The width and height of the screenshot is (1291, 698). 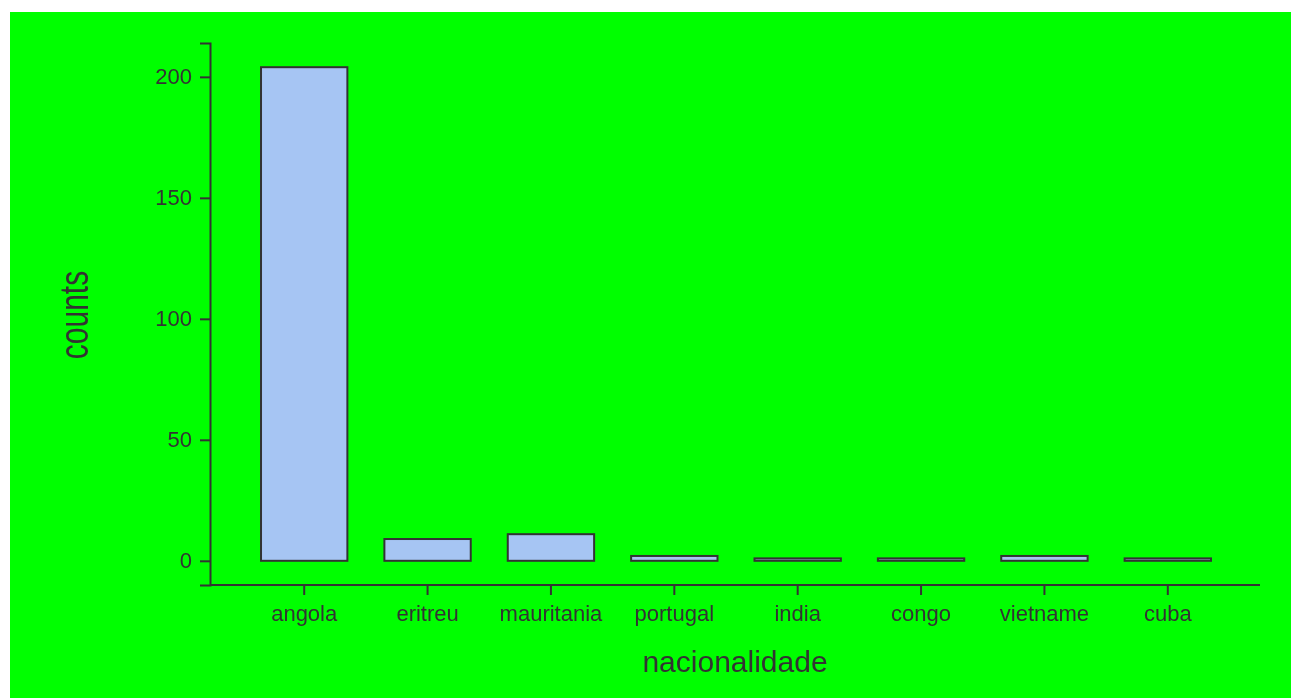 What do you see at coordinates (185, 561) in the screenshot?
I see `y-tick-label: 0` at bounding box center [185, 561].